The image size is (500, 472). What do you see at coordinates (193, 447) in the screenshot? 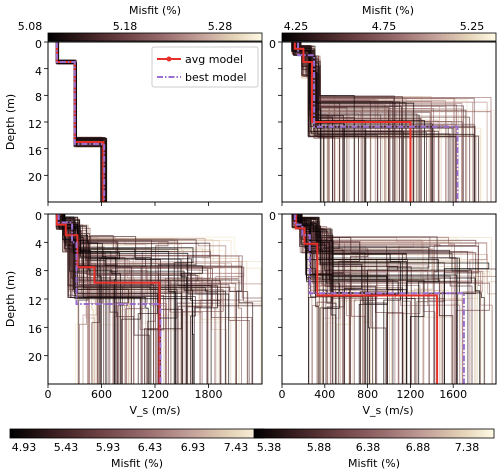
I see `colorbar-tick: 6.93` at bounding box center [193, 447].